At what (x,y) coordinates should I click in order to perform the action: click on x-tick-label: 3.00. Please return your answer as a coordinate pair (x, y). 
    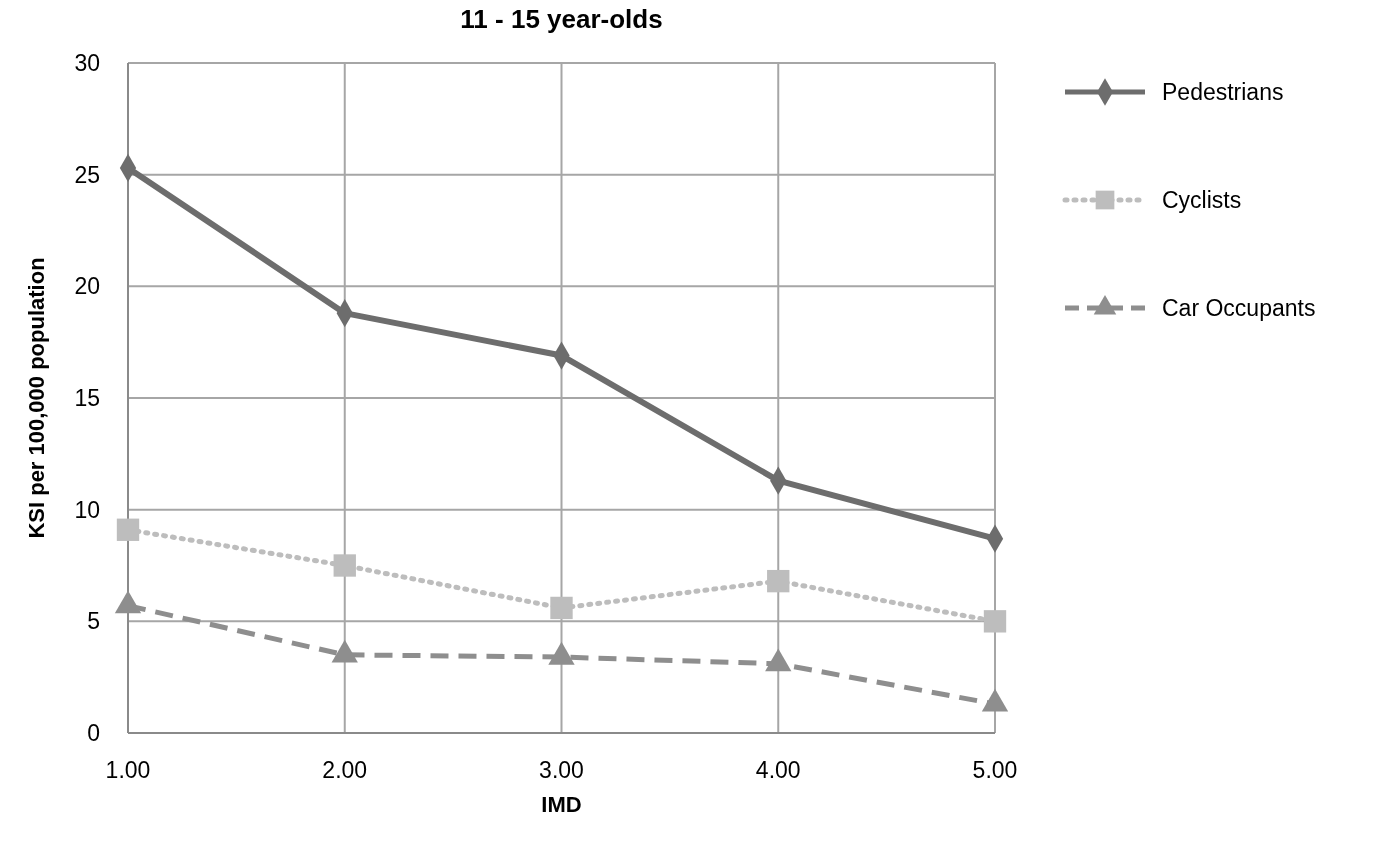
    Looking at the image, I should click on (561, 770).